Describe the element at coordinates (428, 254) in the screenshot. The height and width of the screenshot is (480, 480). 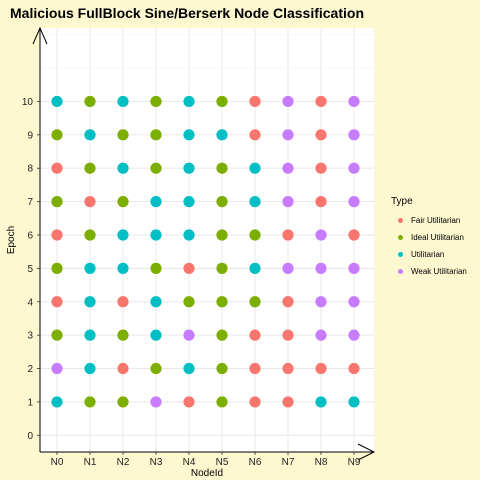
I see `legend-item-utilitarian: Utilitarian` at that location.